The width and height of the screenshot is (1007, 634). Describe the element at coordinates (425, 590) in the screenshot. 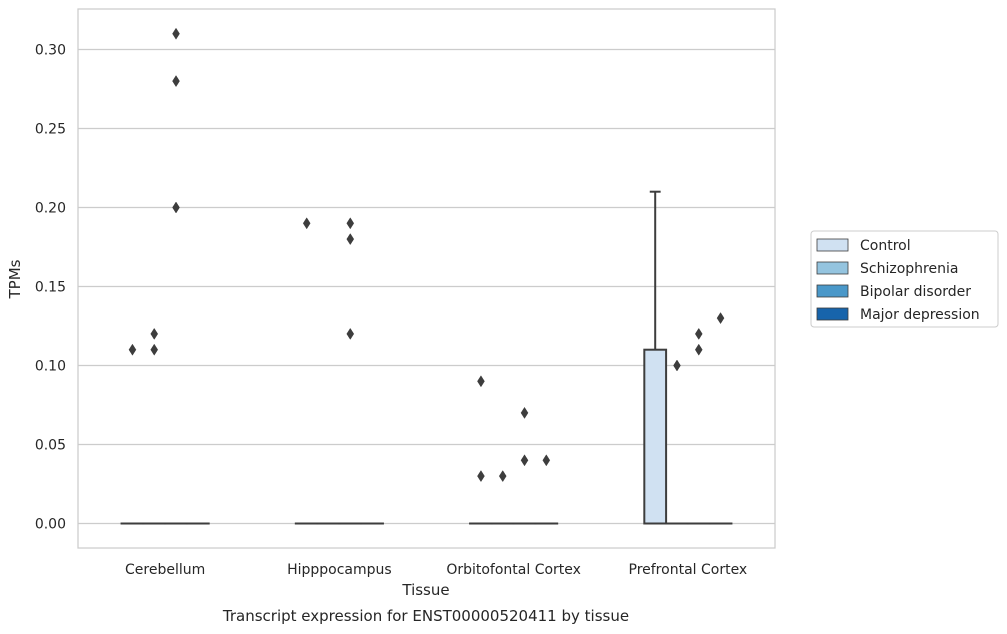

I see `x-axis-label: Tissue` at that location.